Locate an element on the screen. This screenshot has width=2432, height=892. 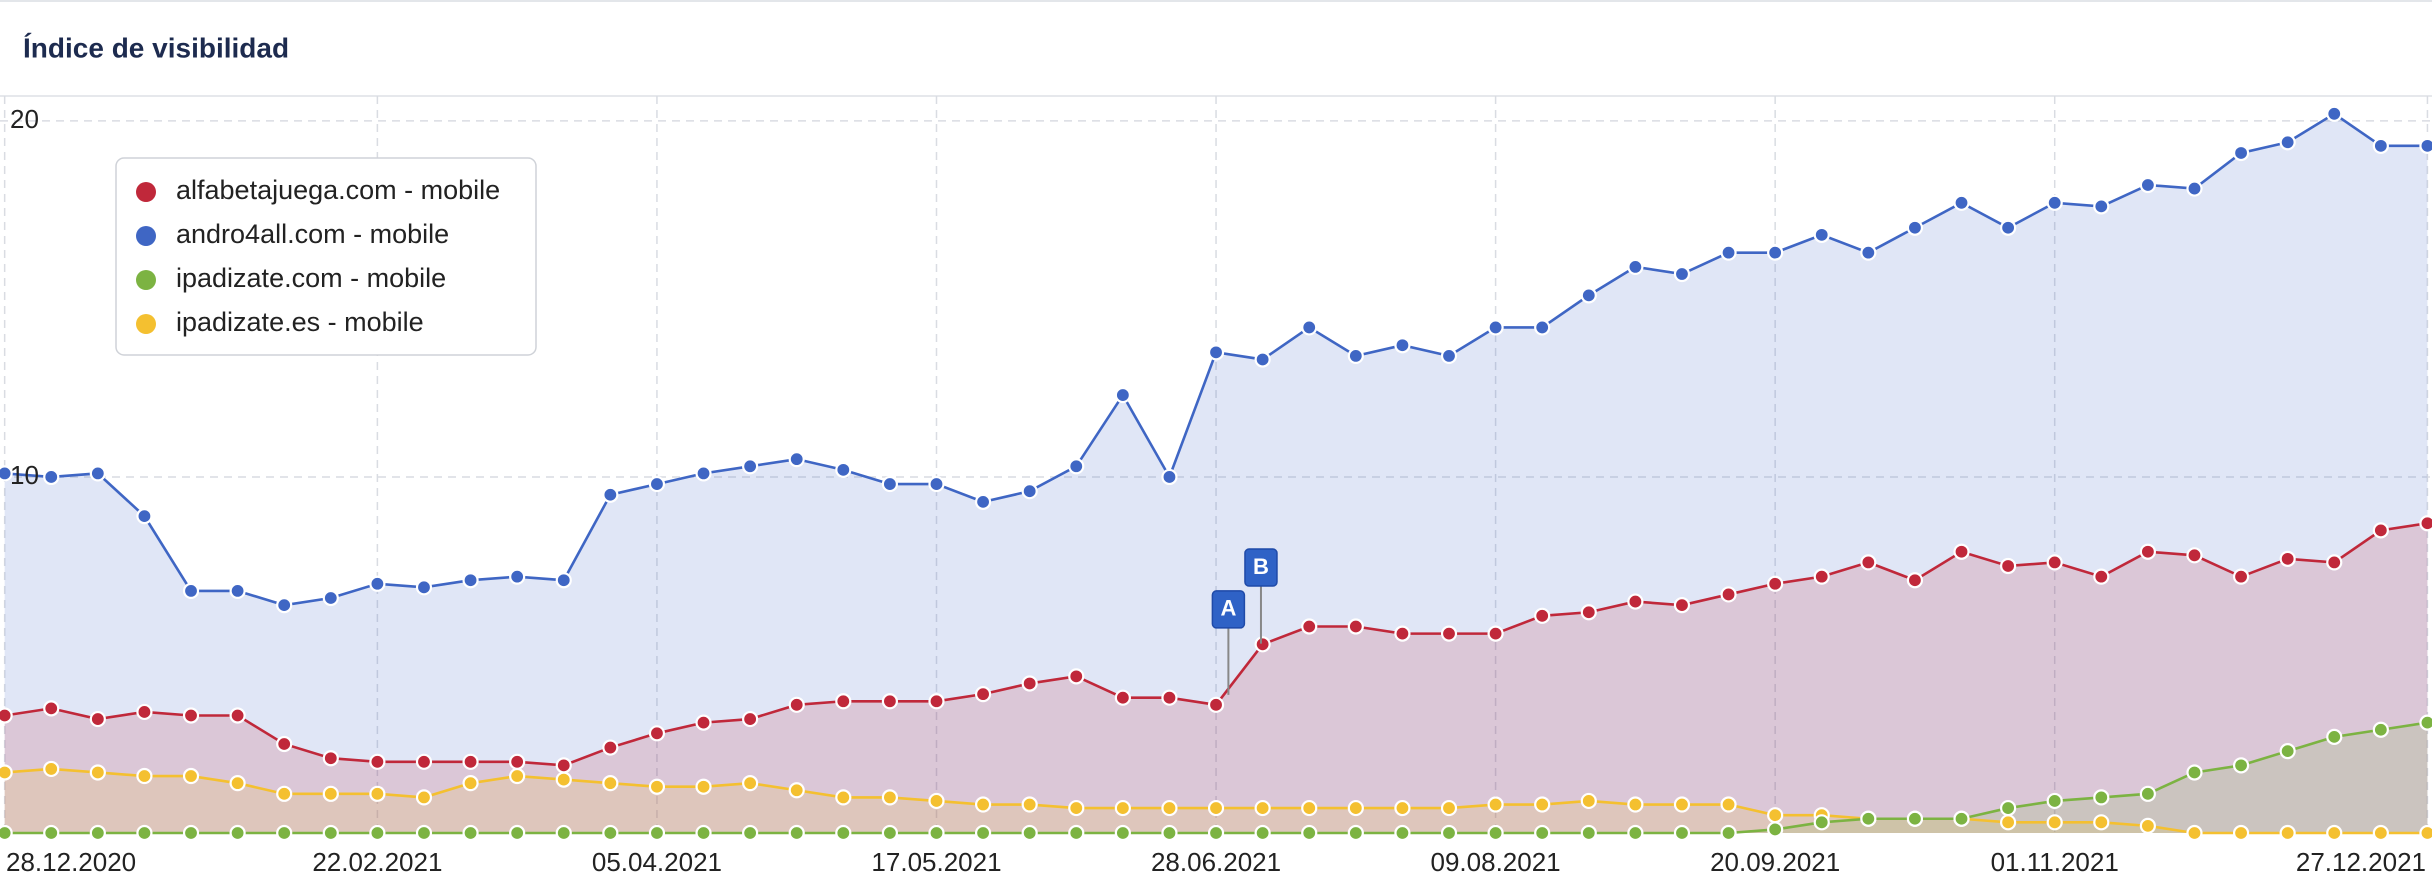
y-tick-label: 20 is located at coordinates (24, 119).